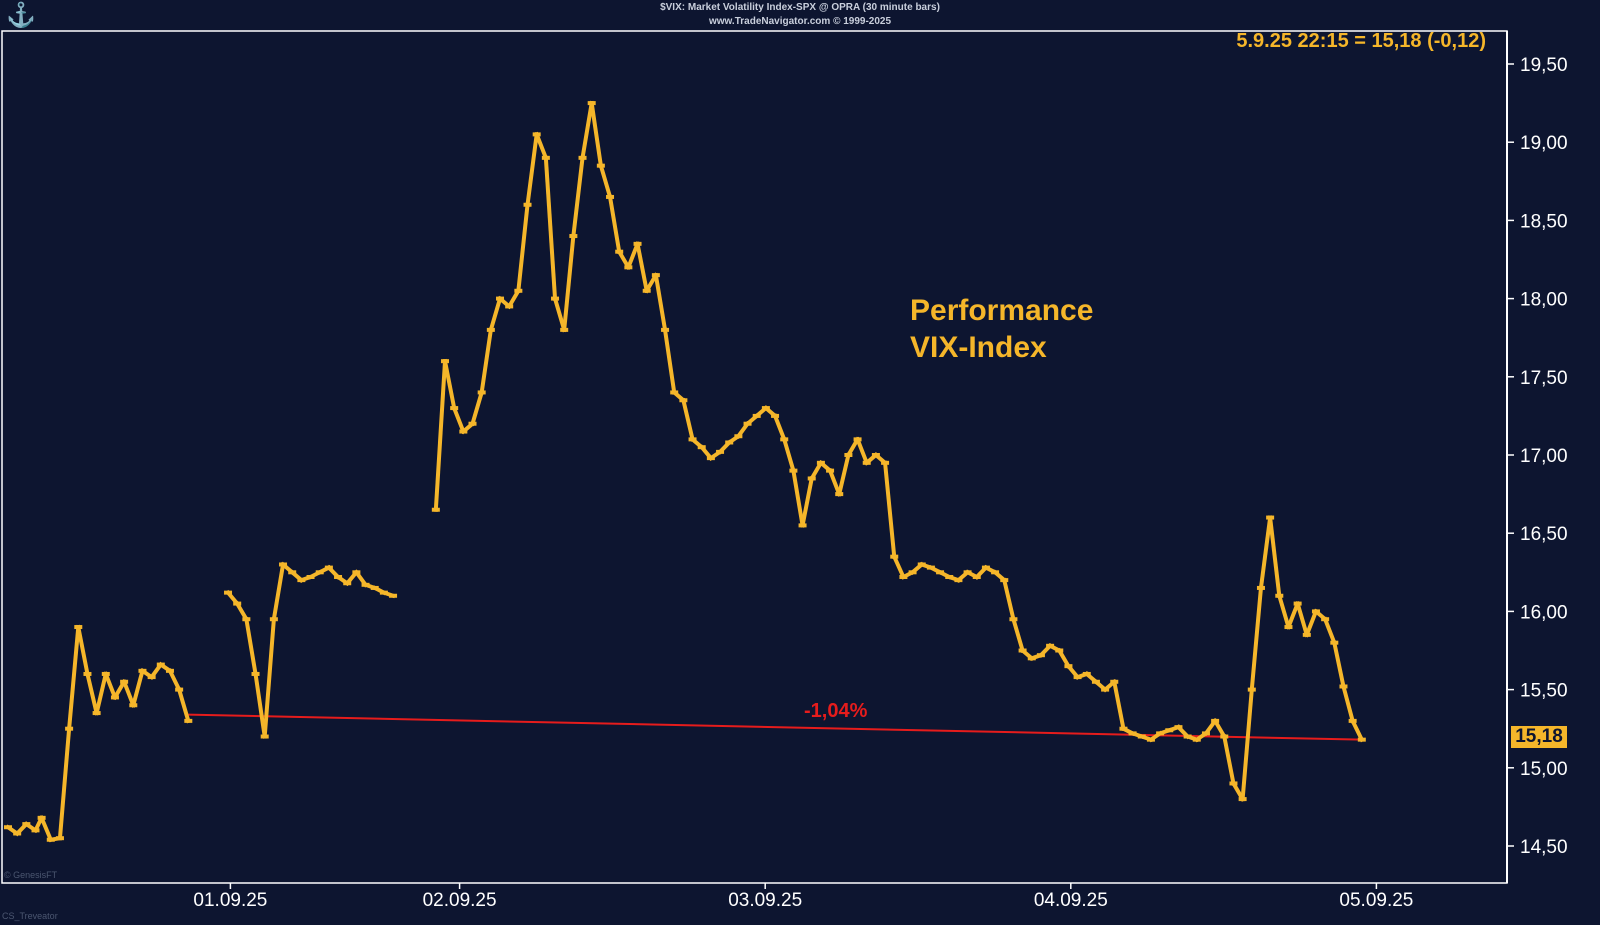 The height and width of the screenshot is (925, 1600). What do you see at coordinates (765, 900) in the screenshot?
I see `x-tick-label: 03.09.25` at bounding box center [765, 900].